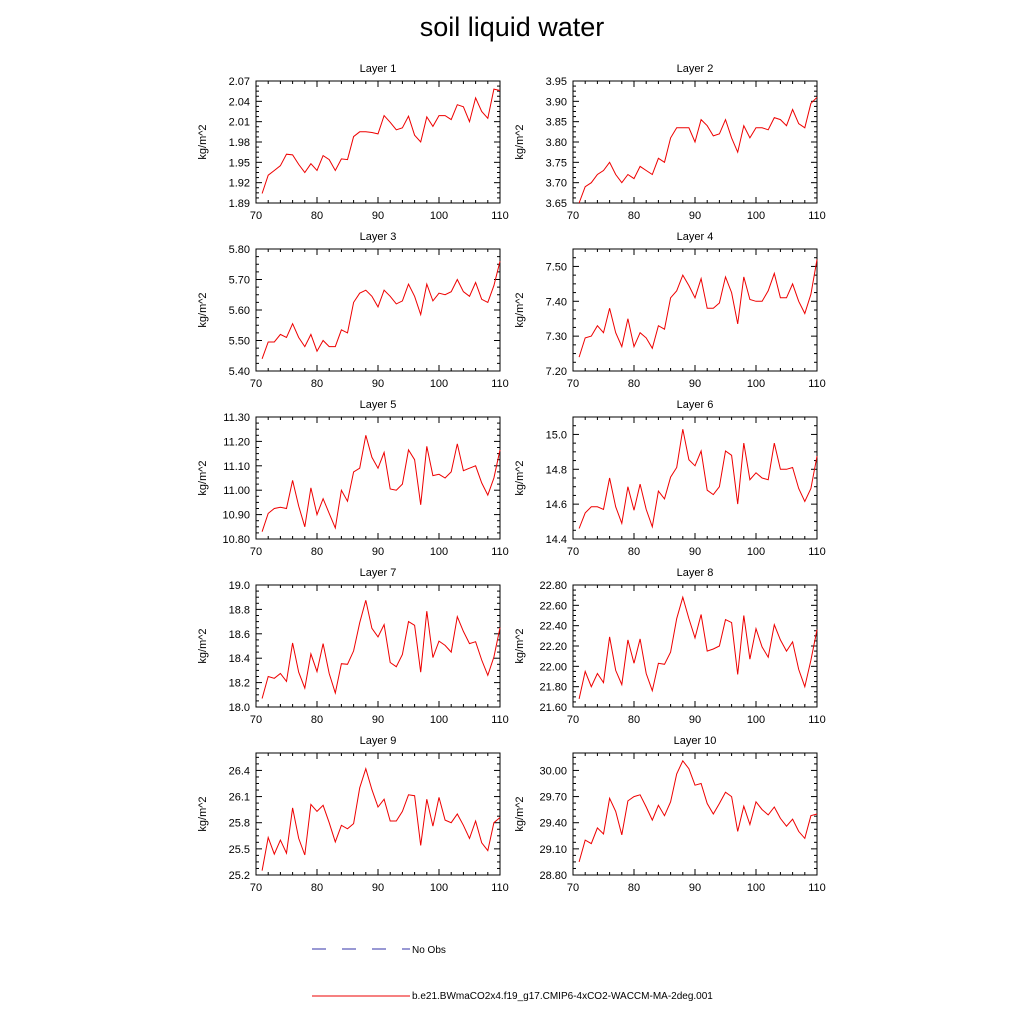 The width and height of the screenshot is (1024, 1024). What do you see at coordinates (239, 824) in the screenshot?
I see `y-tick-label-layer-9: 25.8` at bounding box center [239, 824].